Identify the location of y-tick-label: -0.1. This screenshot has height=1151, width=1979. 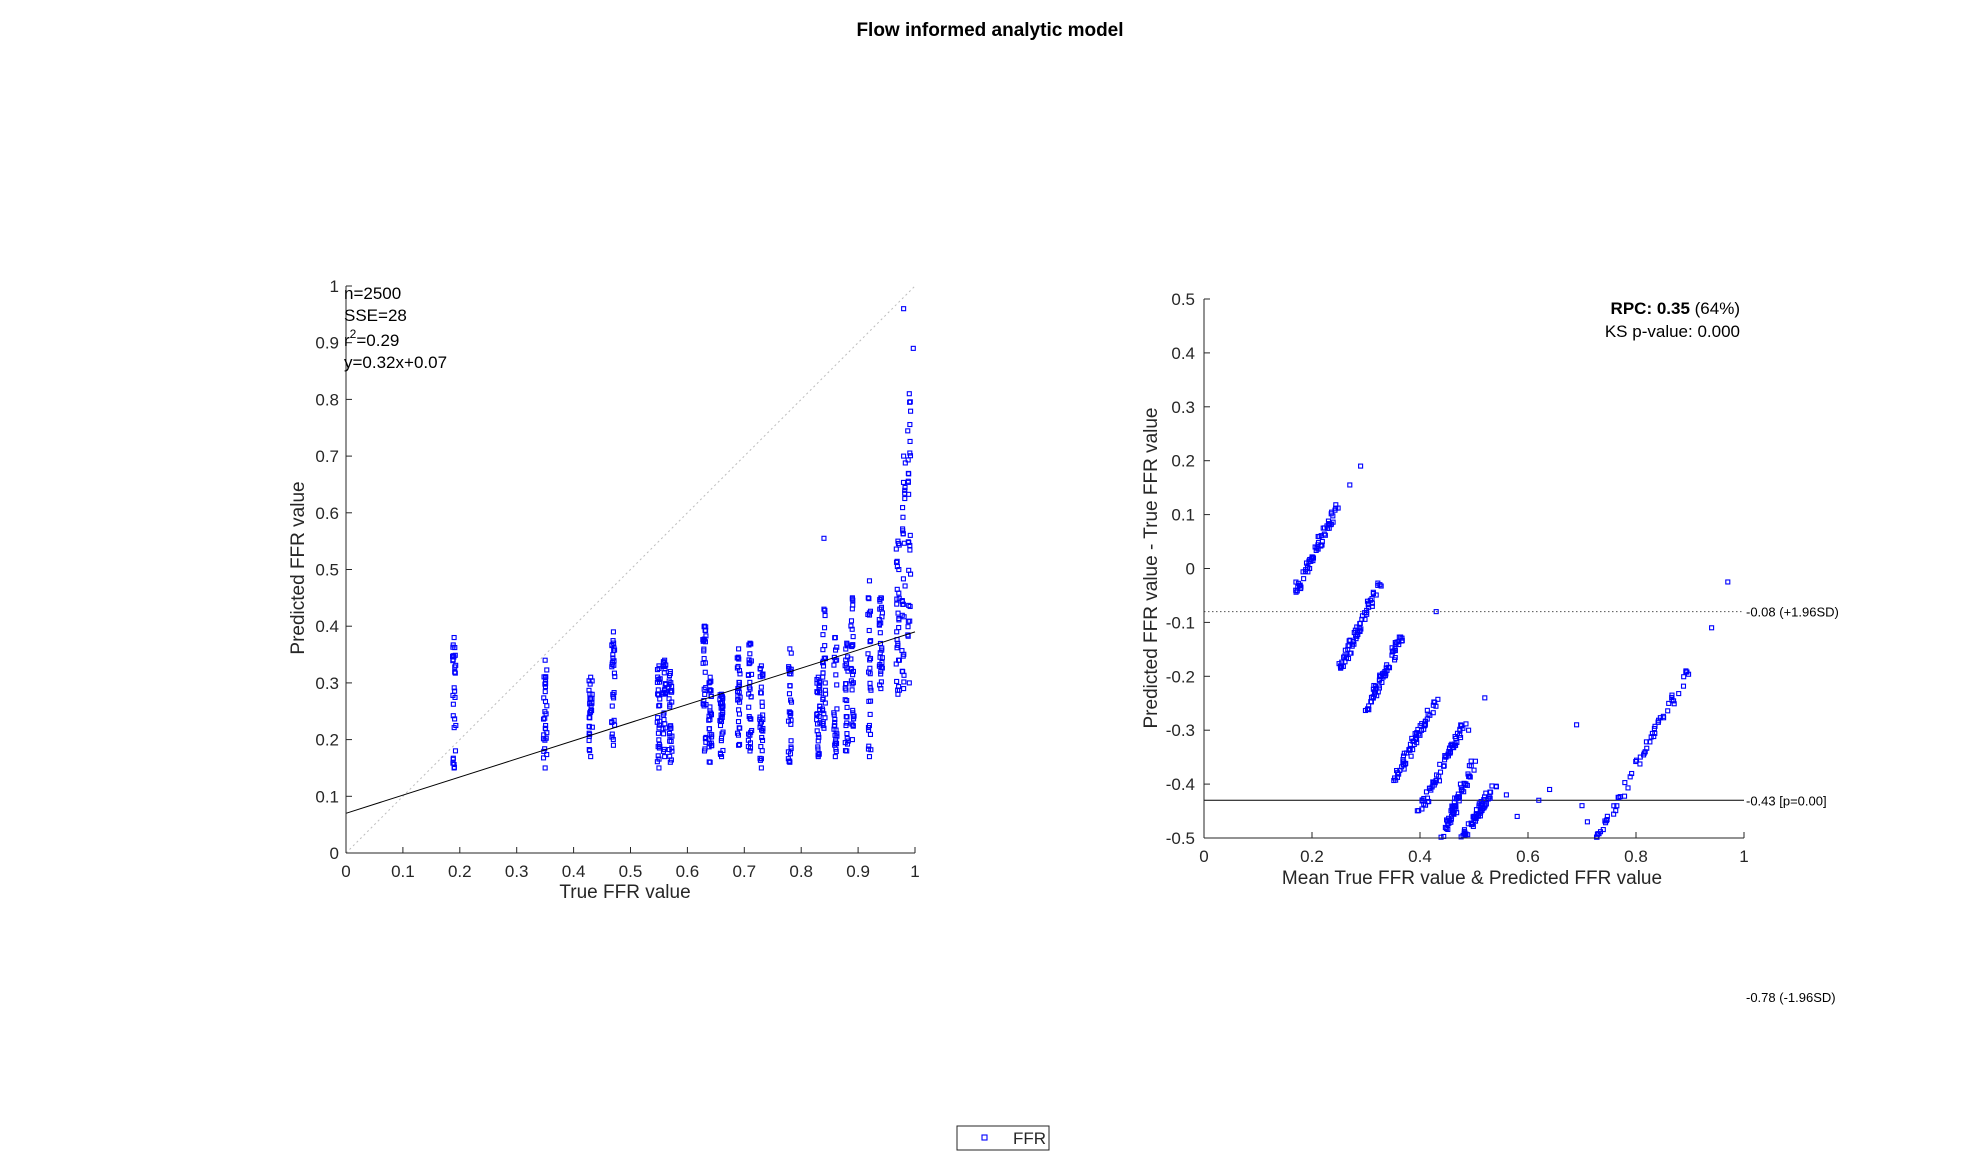
(1180, 622).